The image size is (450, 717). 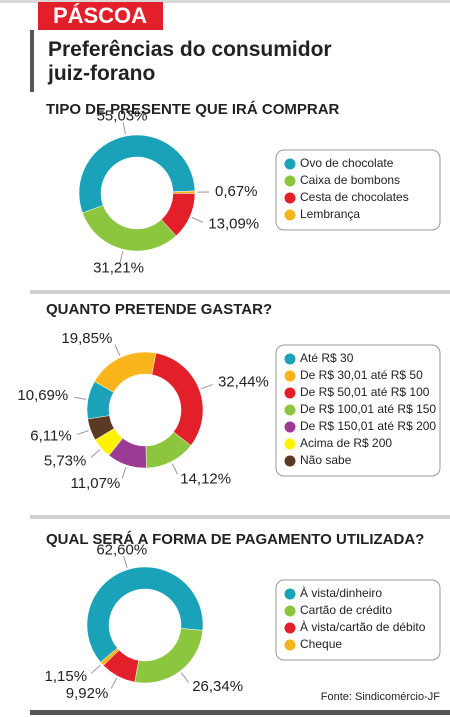 I want to click on value-label: 5,73%, so click(x=65, y=460).